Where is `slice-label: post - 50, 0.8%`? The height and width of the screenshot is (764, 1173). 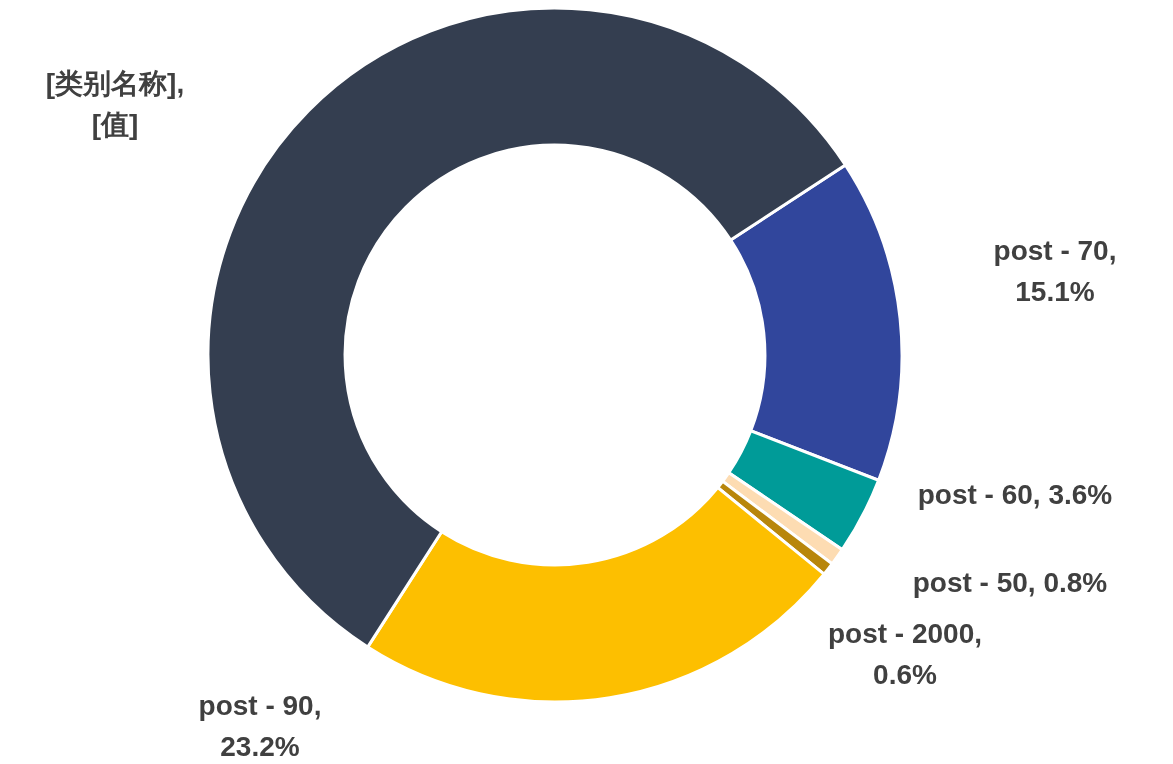
slice-label: post - 50, 0.8% is located at coordinates (1010, 582).